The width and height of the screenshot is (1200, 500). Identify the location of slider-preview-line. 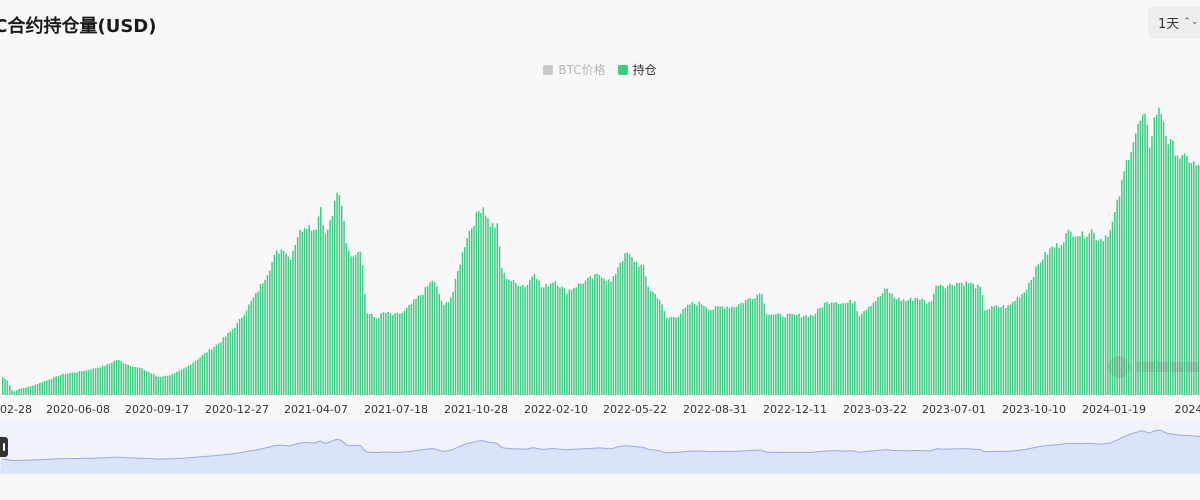
(600, 445).